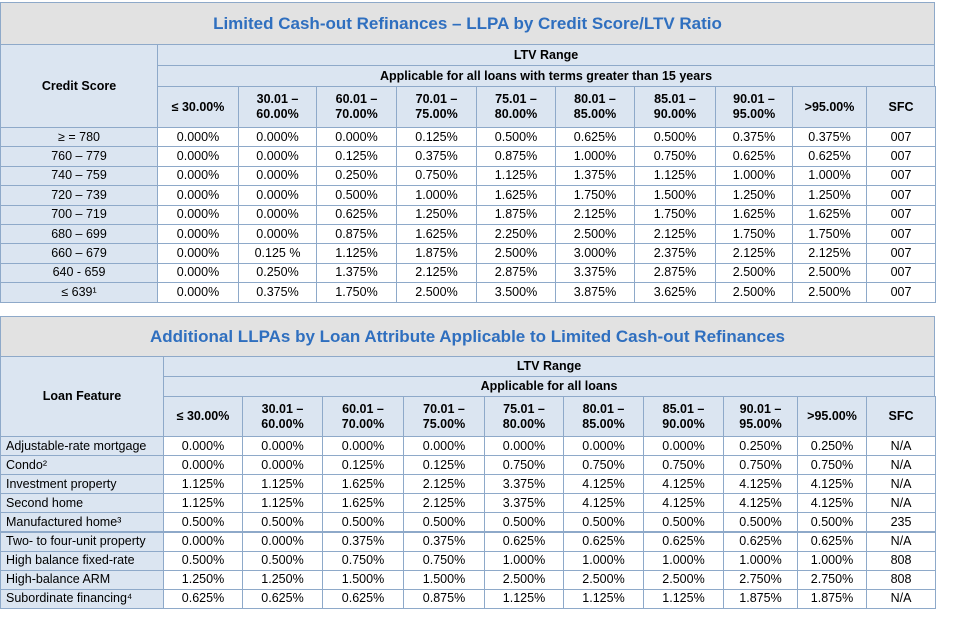  Describe the element at coordinates (524, 423) in the screenshot. I see `column-header-line: 80.00%` at that location.